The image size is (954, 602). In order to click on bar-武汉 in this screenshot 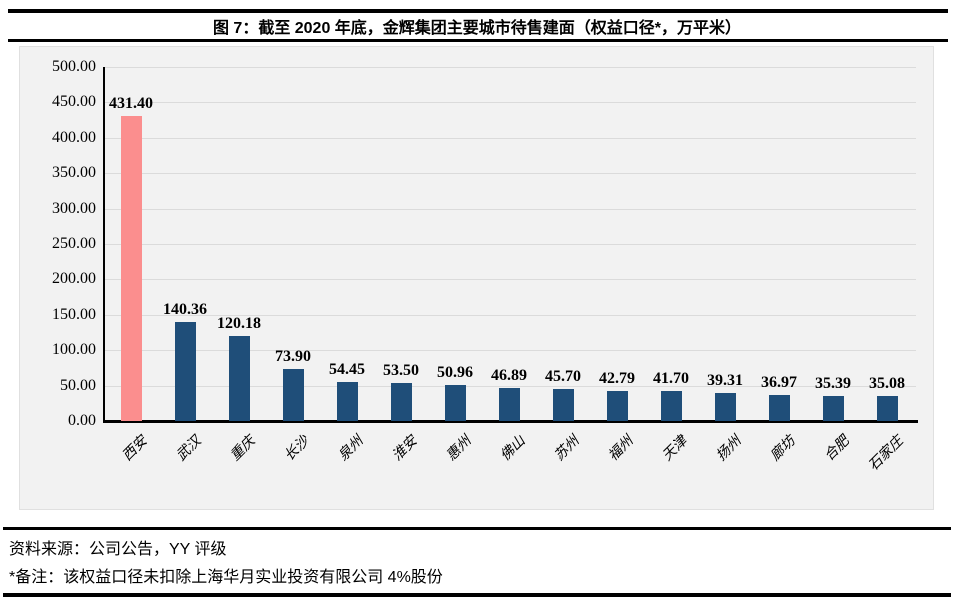, I will do `click(185, 371)`.